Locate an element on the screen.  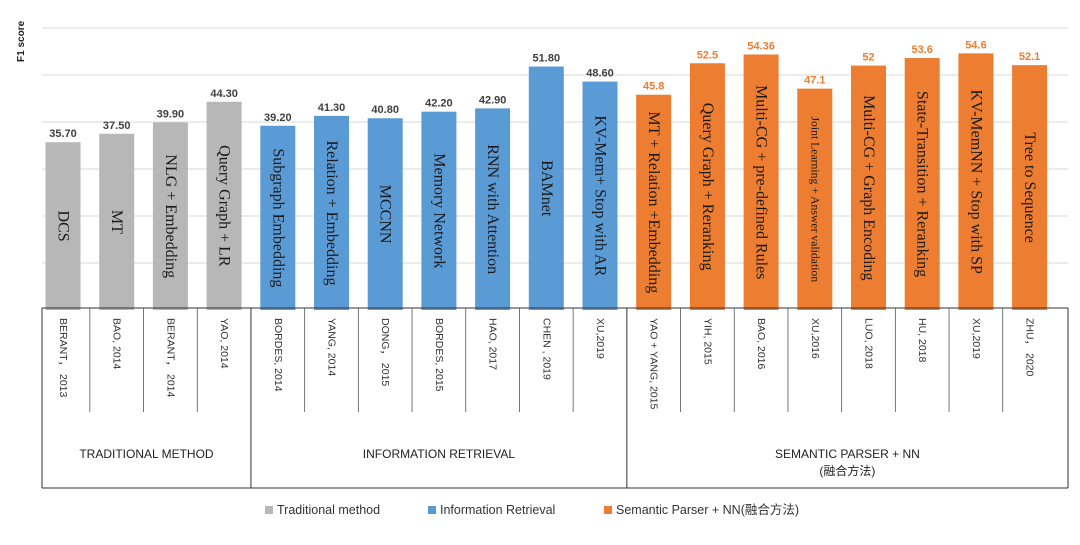
source-label: LUO, 2018 is located at coordinates (869, 343).